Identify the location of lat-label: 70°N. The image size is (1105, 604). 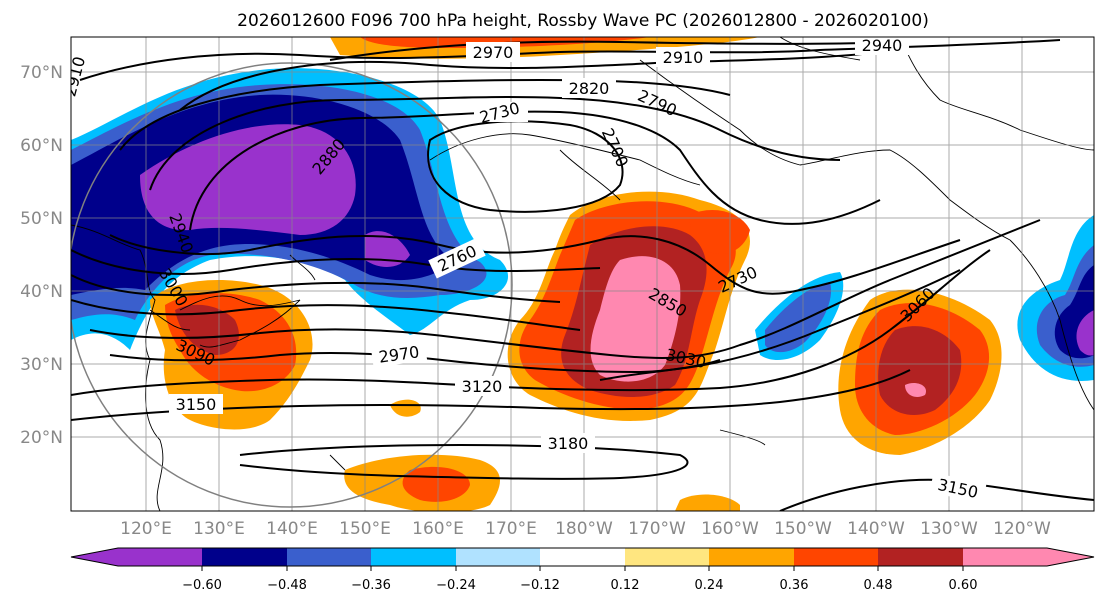
(41, 73).